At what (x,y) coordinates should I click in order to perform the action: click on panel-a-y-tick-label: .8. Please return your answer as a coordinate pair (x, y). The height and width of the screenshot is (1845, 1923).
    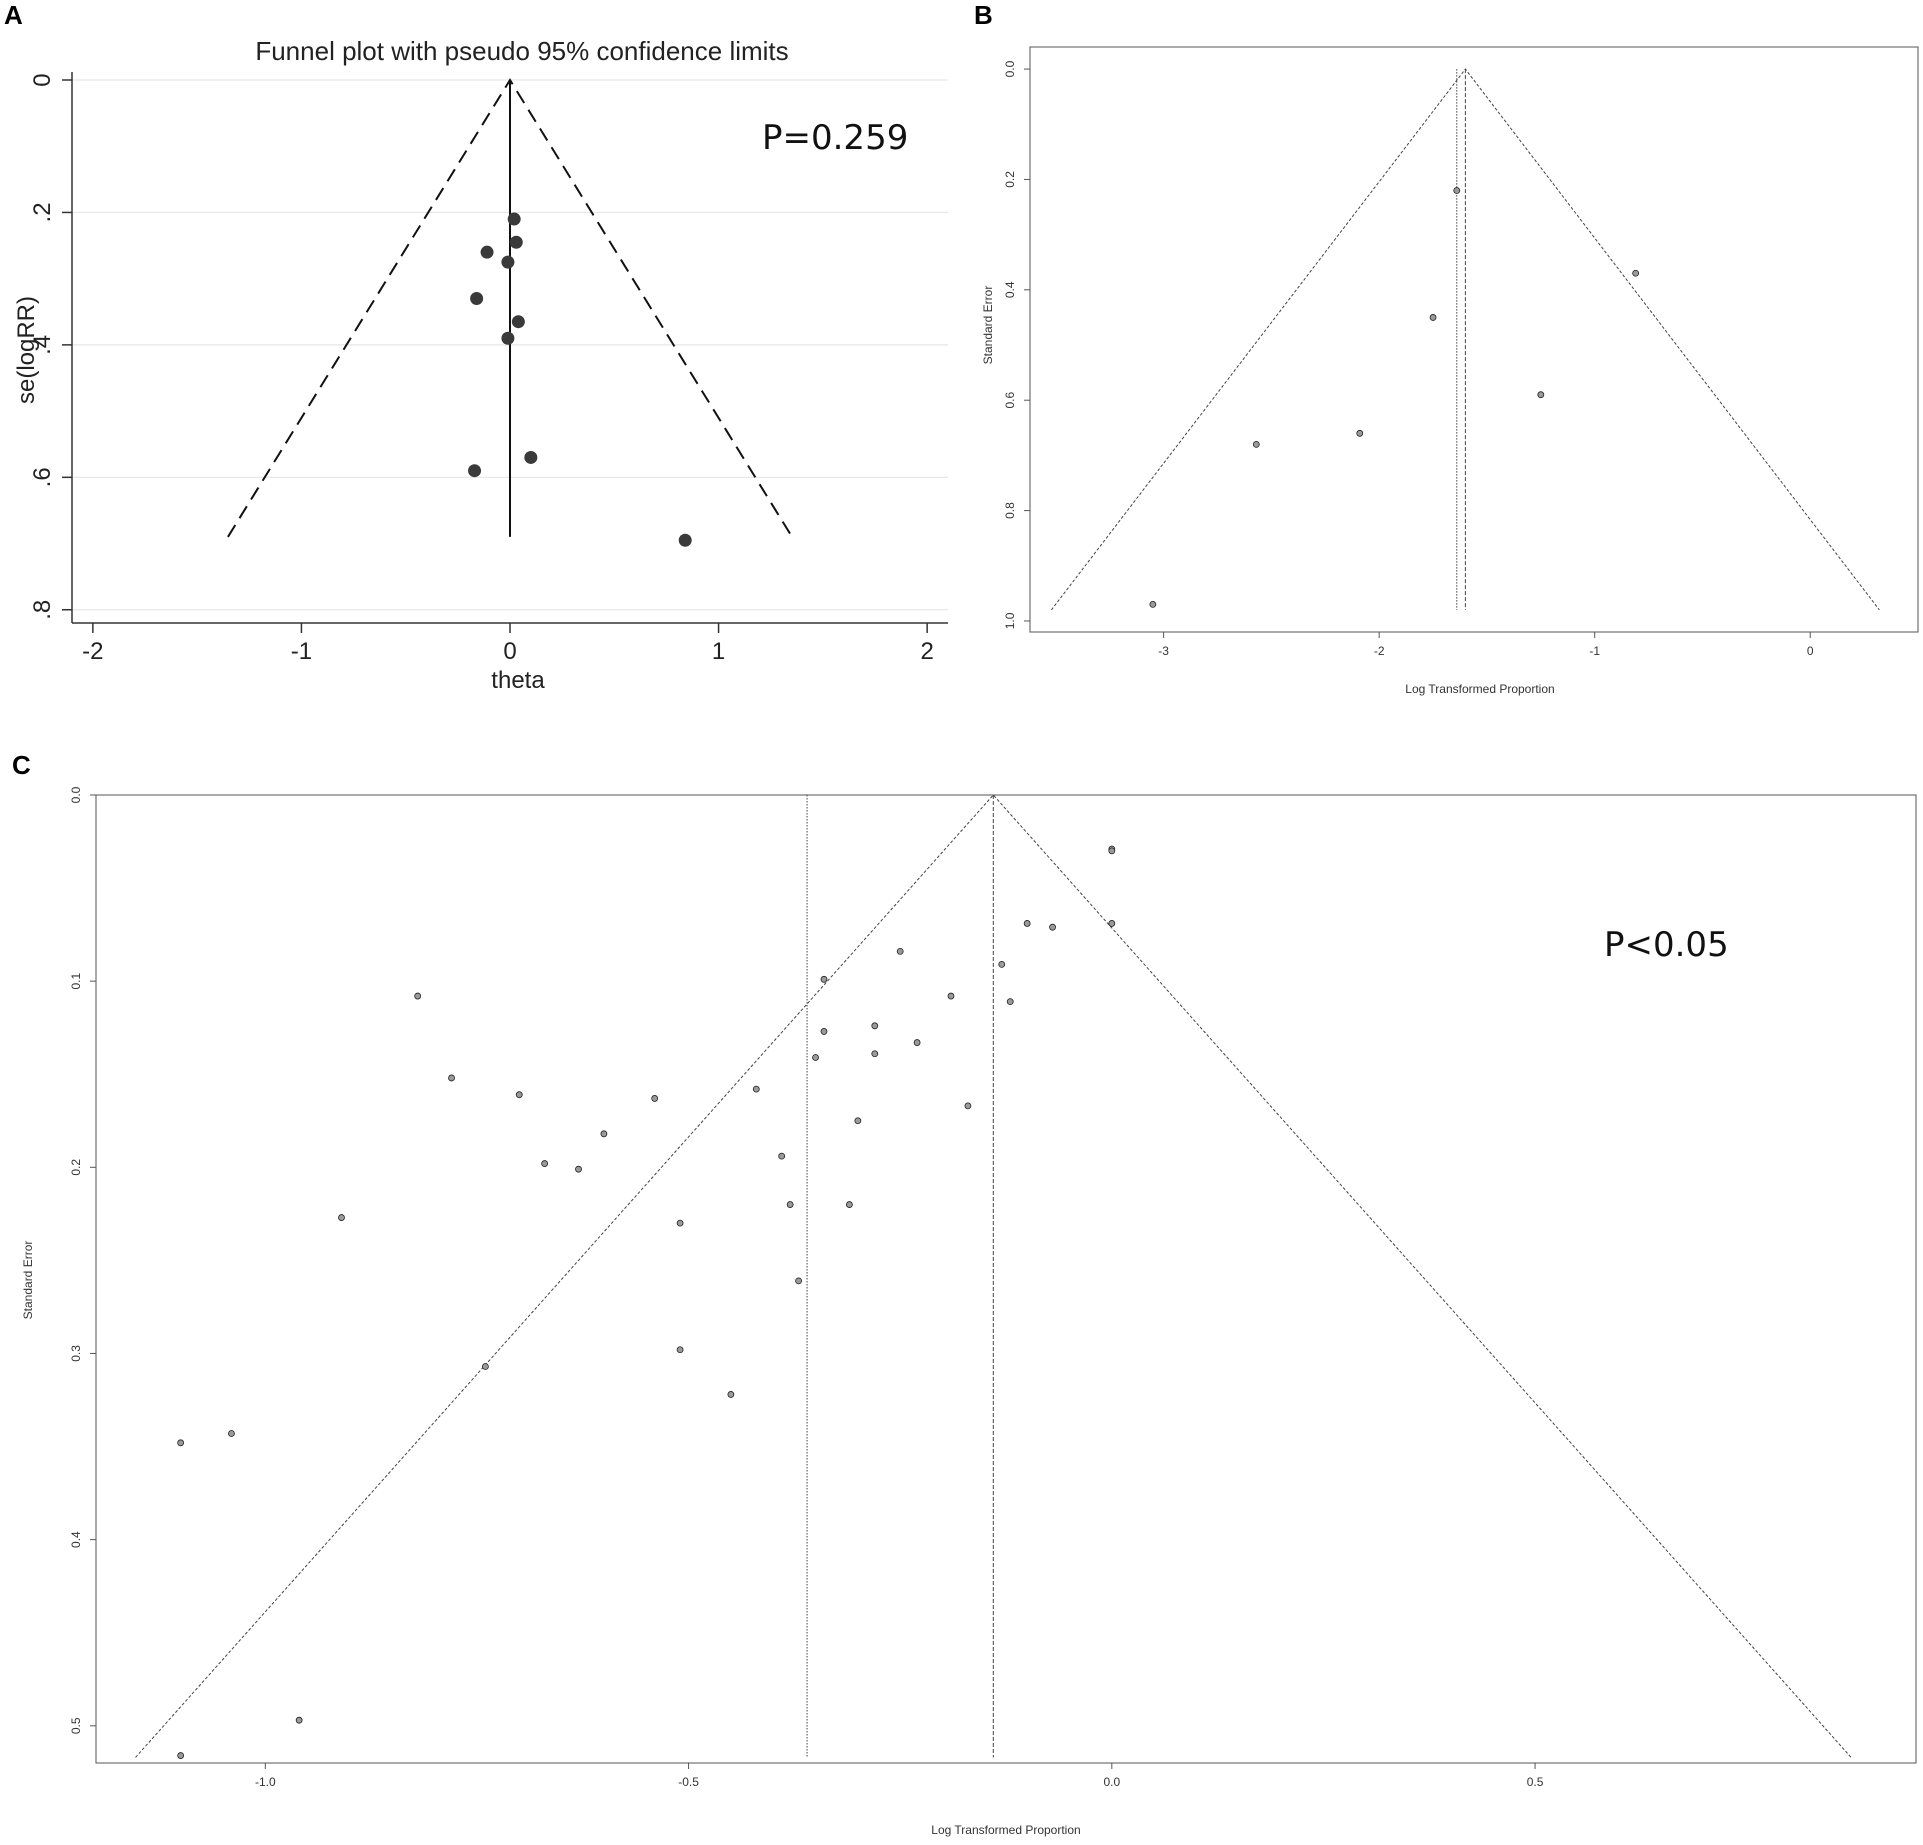
    Looking at the image, I should click on (42, 610).